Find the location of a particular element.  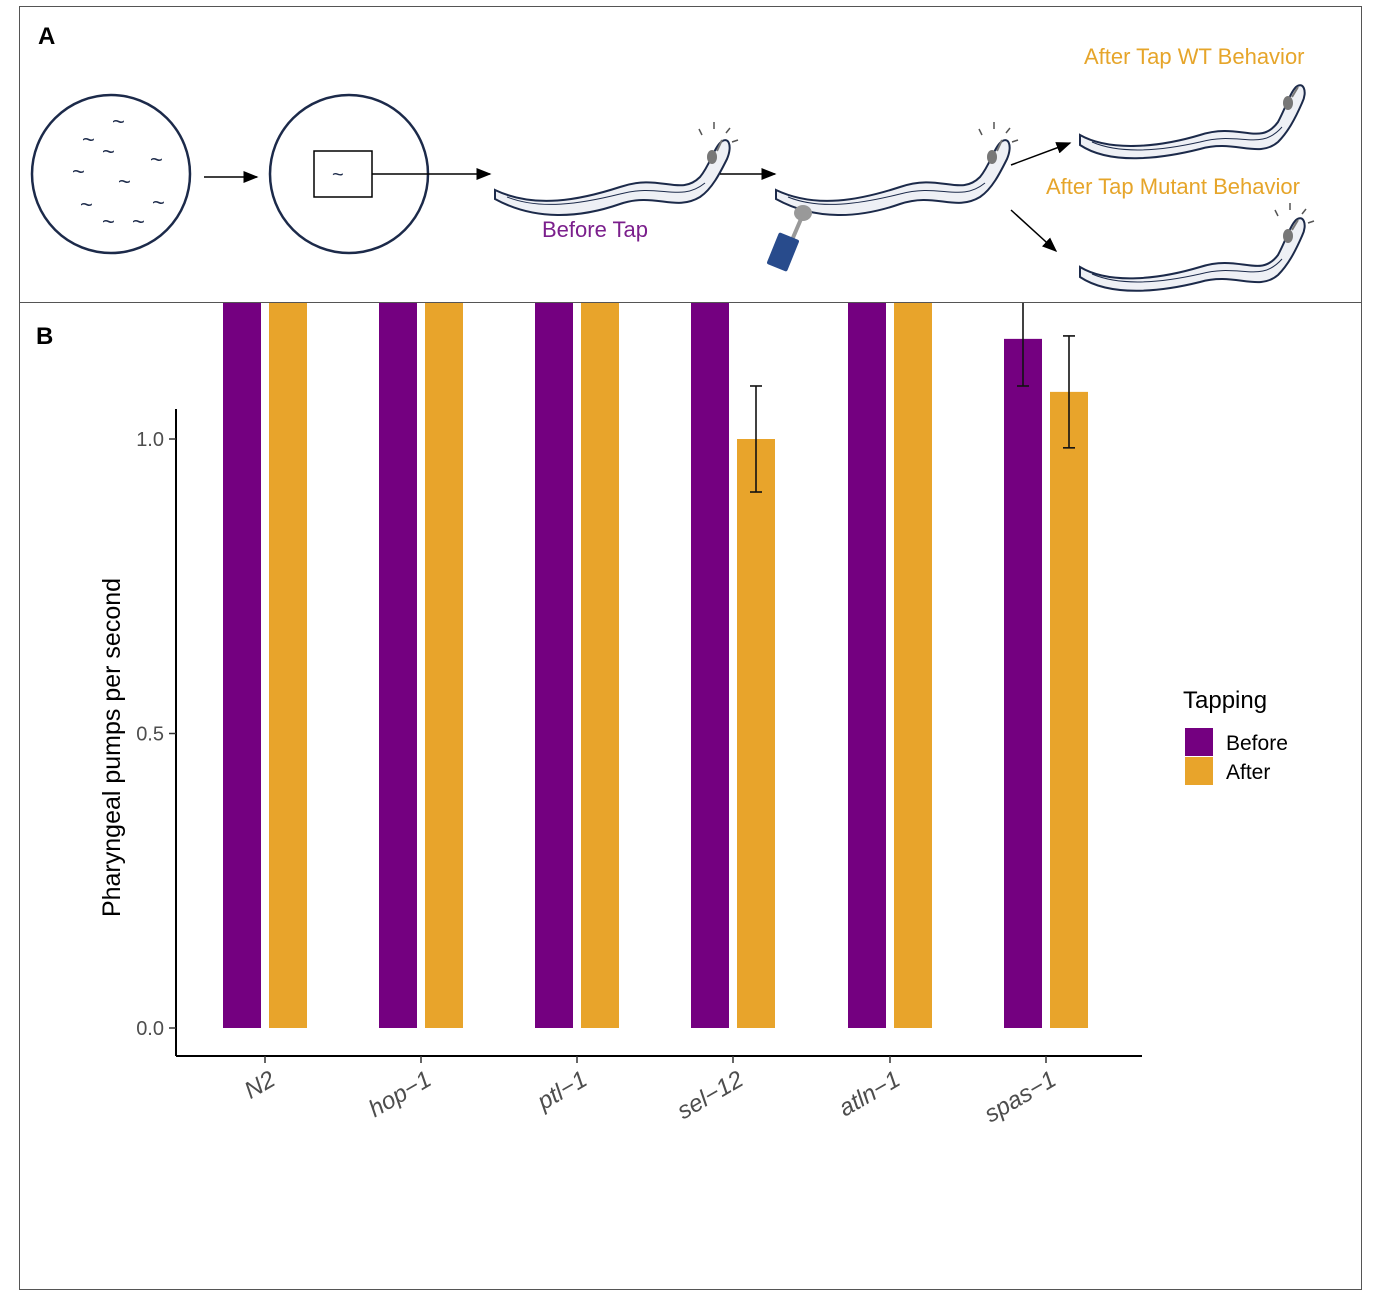

y-tick-label: 1.0 is located at coordinates (150, 440).